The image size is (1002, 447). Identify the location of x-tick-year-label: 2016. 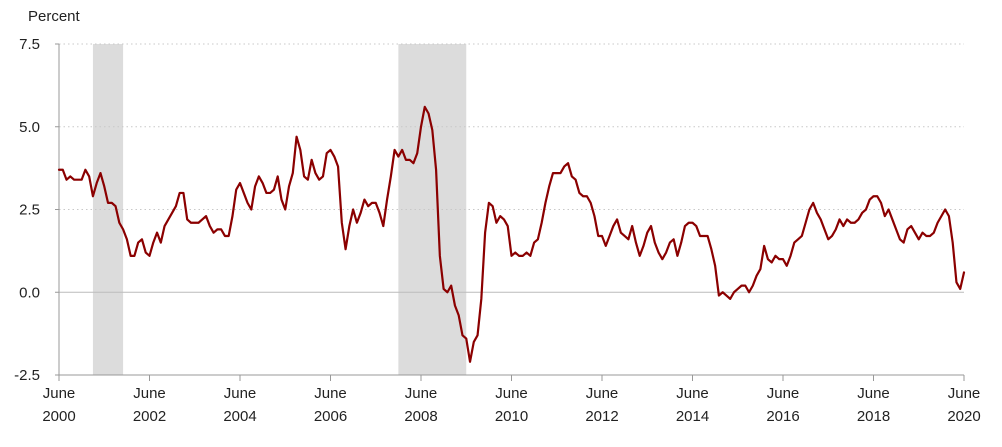
(782, 416).